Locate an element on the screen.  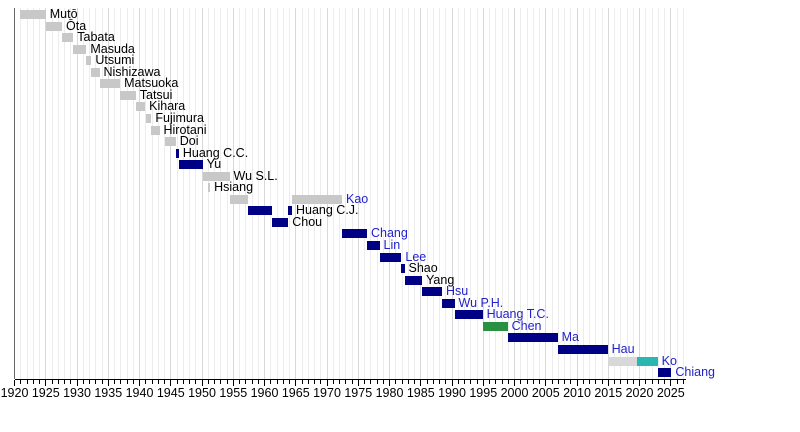
mayor-name-link: Chang is located at coordinates (389, 233).